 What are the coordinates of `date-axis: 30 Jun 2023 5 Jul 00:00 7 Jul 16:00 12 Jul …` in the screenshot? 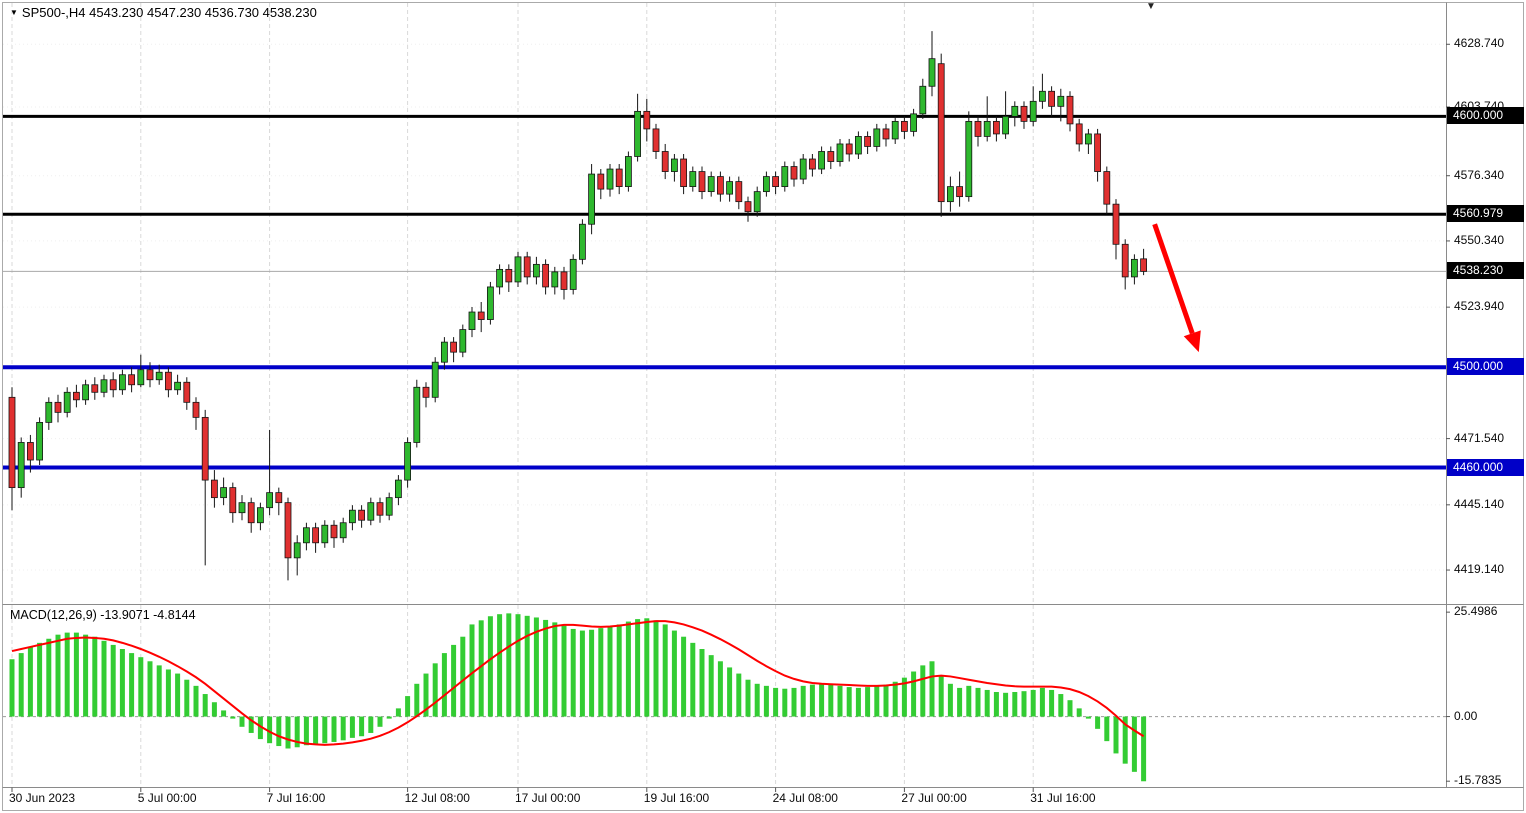 It's located at (723, 801).